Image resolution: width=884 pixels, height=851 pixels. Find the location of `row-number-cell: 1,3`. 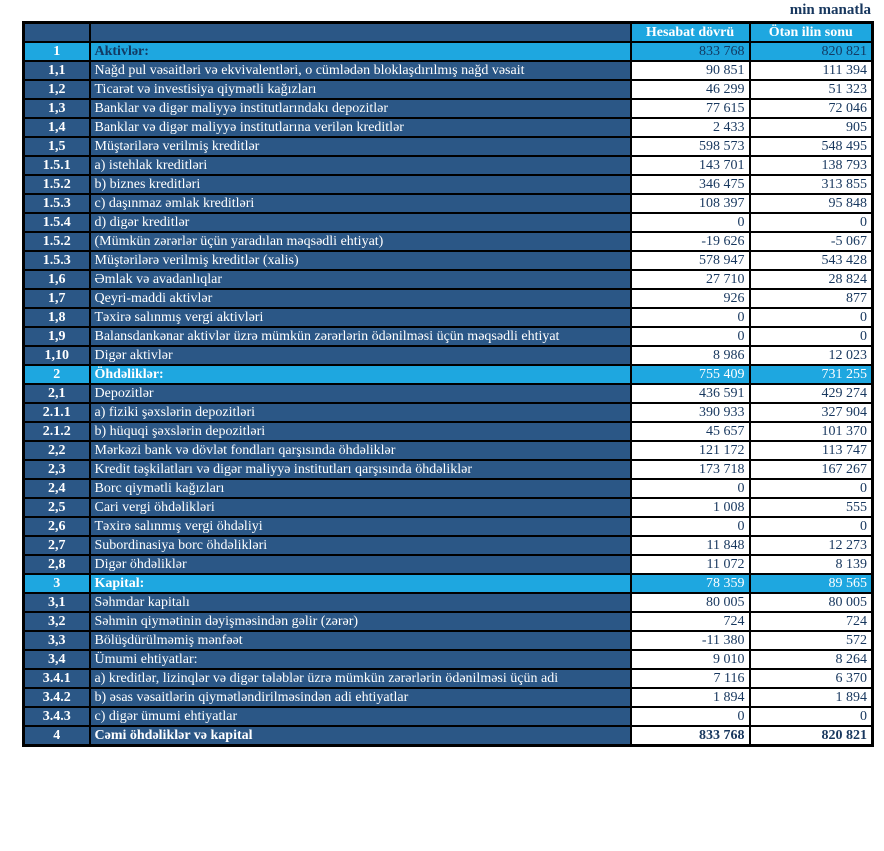

row-number-cell: 1,3 is located at coordinates (56, 108).